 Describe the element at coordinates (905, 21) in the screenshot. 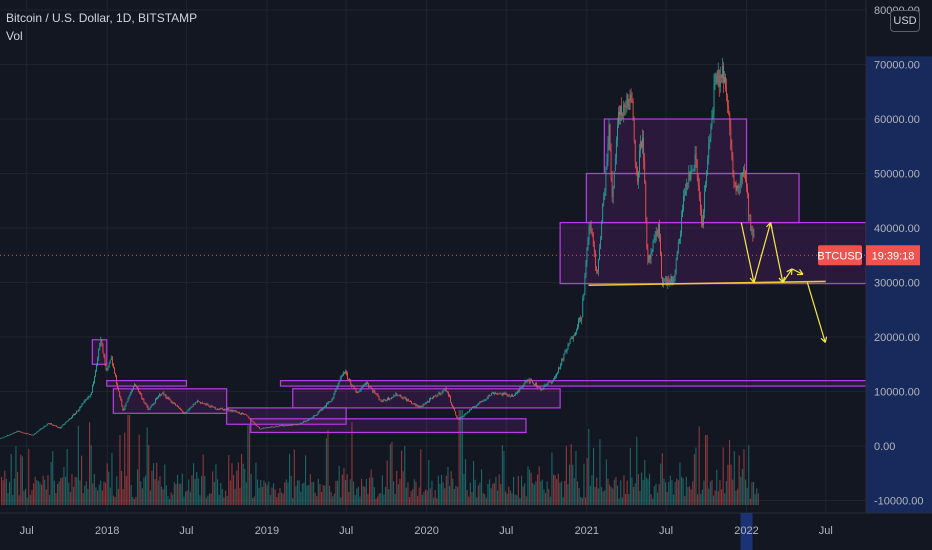

I see `currency-button: USD` at that location.